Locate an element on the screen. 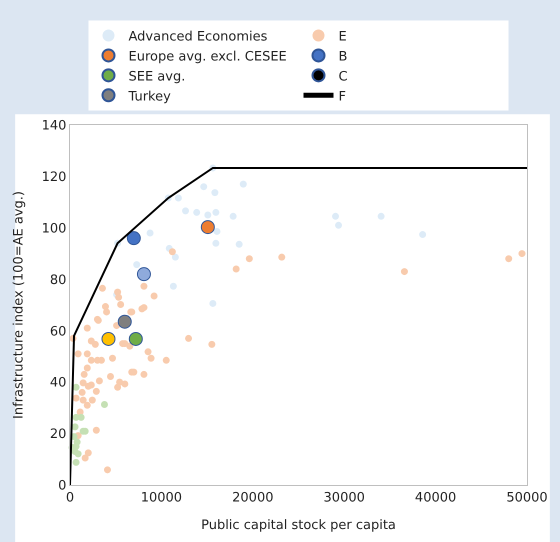  y-tick-label: 100 is located at coordinates (54, 228).